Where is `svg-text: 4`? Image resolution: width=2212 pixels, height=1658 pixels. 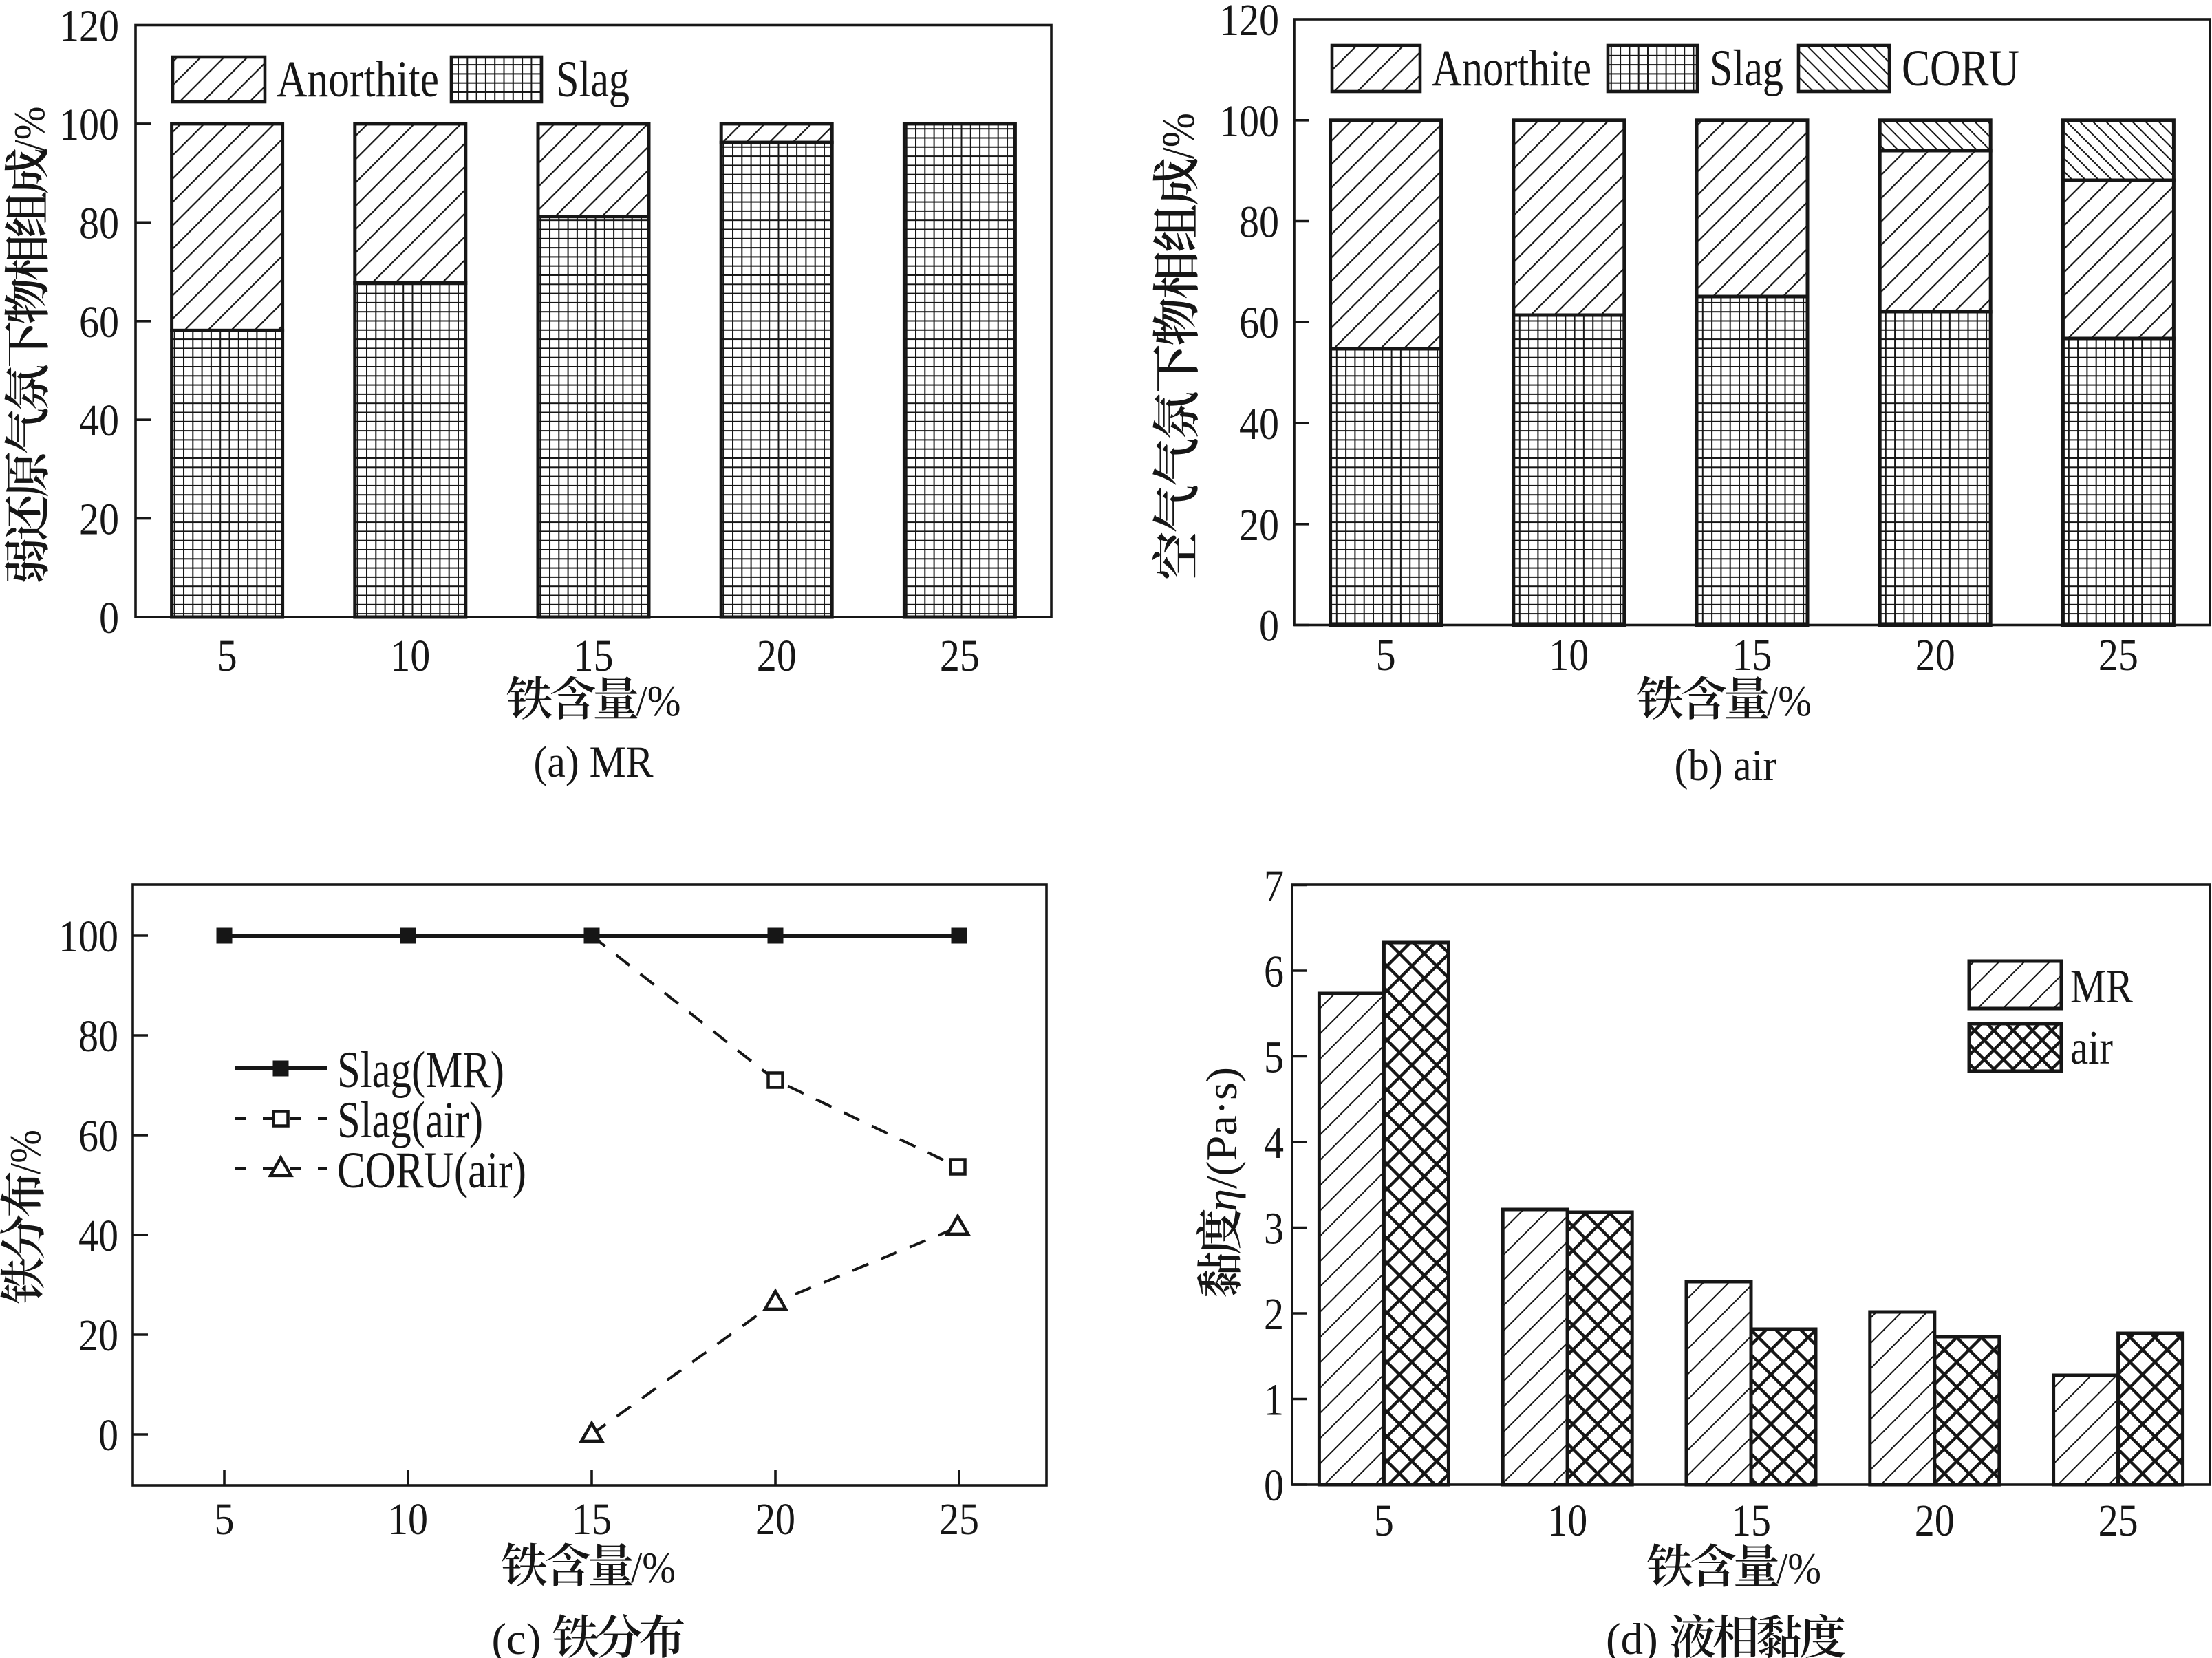 svg-text: 4 is located at coordinates (1274, 1143).